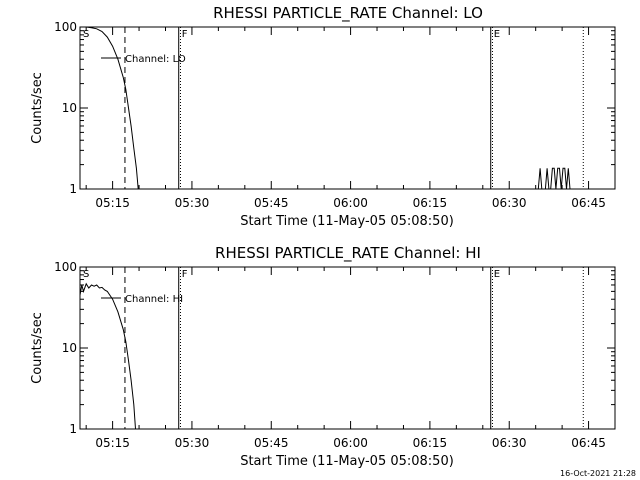  What do you see at coordinates (598, 473) in the screenshot?
I see `footer-timestamp: 16-Oct-2021 21:28` at bounding box center [598, 473].